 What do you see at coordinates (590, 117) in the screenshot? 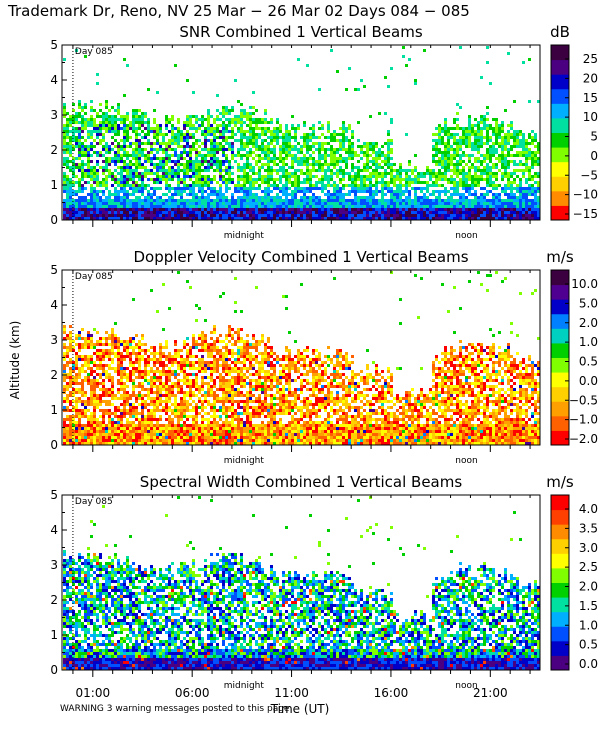
I see `colorbar-tick-label: 10` at bounding box center [590, 117].